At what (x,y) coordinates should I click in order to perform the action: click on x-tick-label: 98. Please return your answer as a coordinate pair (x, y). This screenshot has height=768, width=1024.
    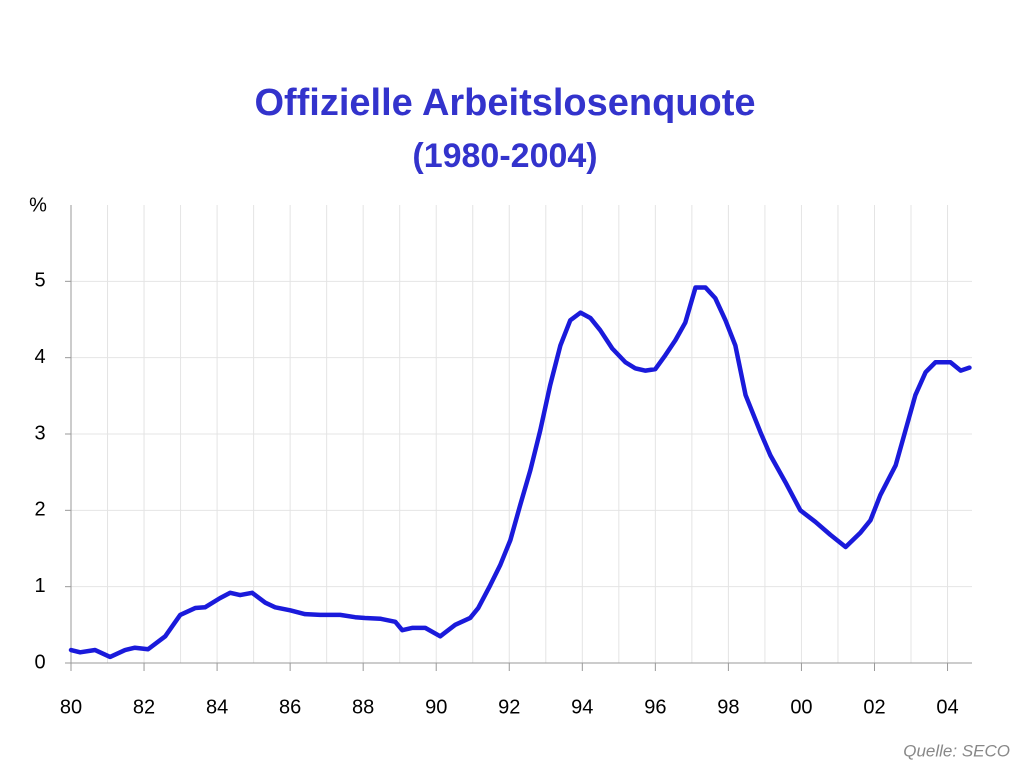
    Looking at the image, I should click on (728, 707).